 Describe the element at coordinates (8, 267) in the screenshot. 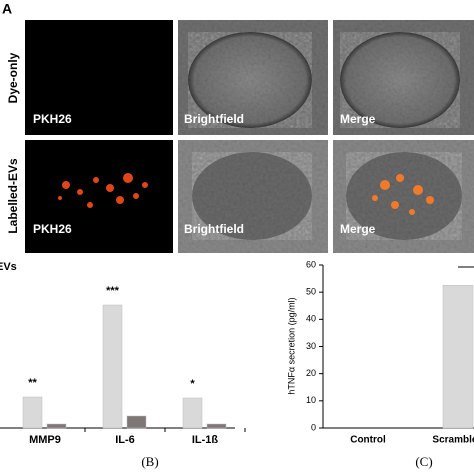

I see `chart-title: EVs` at that location.